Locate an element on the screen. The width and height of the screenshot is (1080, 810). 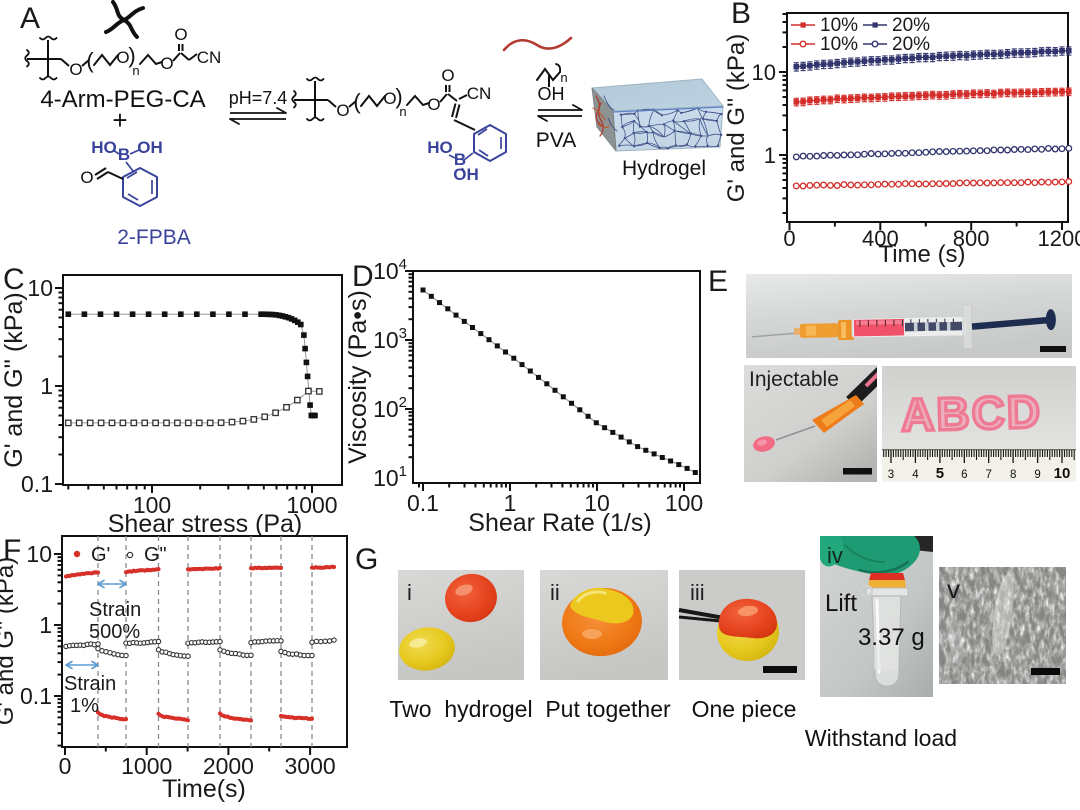
svg-text: 1% is located at coordinates (84, 706).